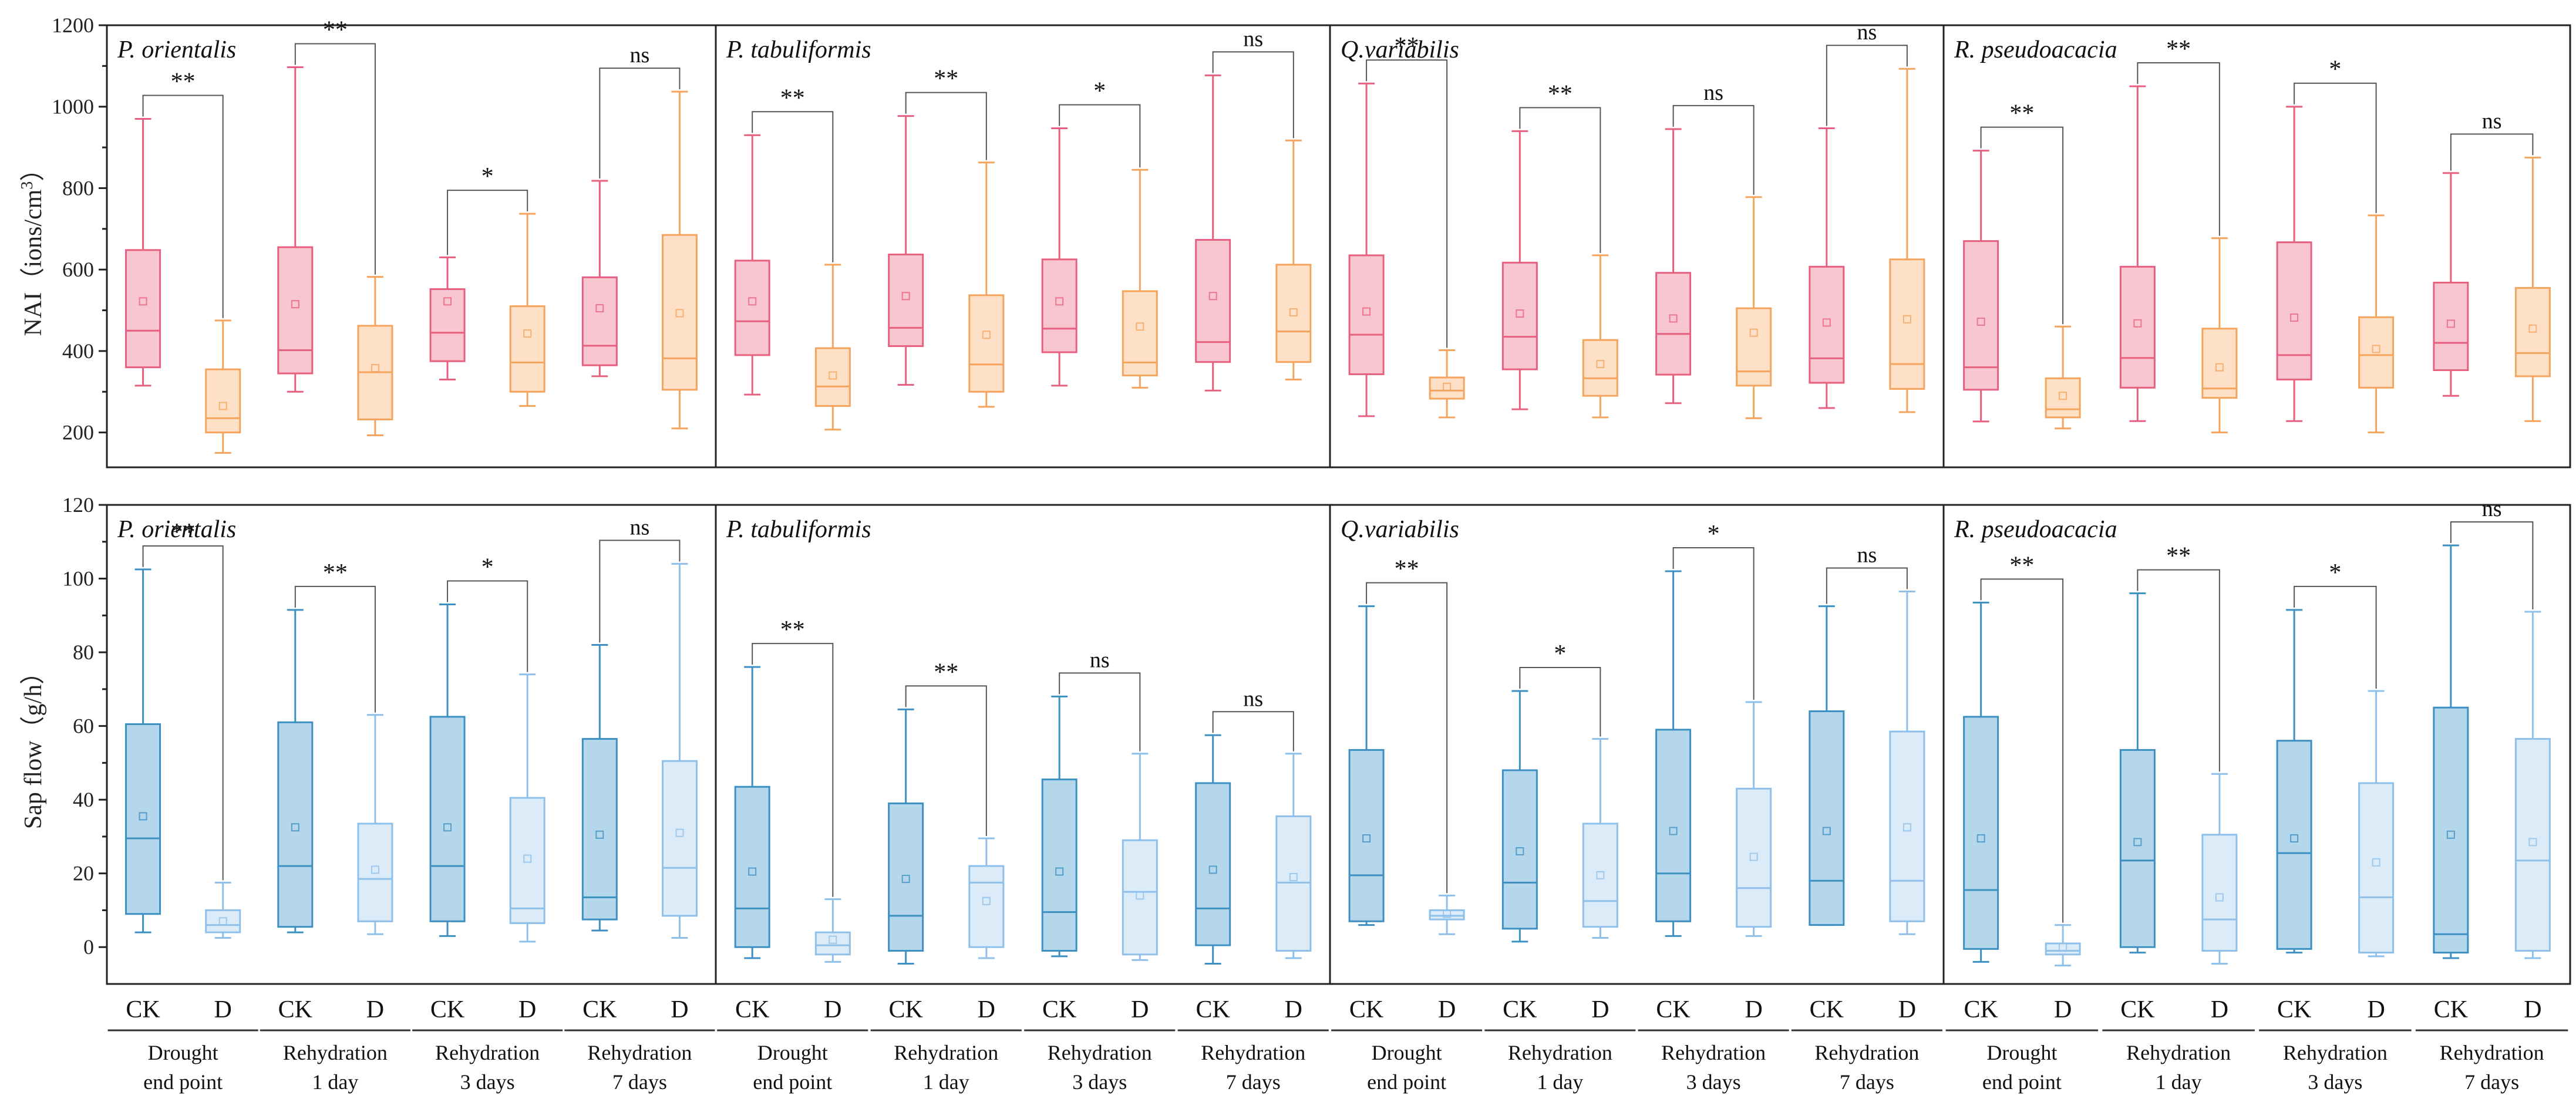 This screenshot has width=2576, height=1109. I want to click on species-label: Q.variabilis, so click(1400, 529).